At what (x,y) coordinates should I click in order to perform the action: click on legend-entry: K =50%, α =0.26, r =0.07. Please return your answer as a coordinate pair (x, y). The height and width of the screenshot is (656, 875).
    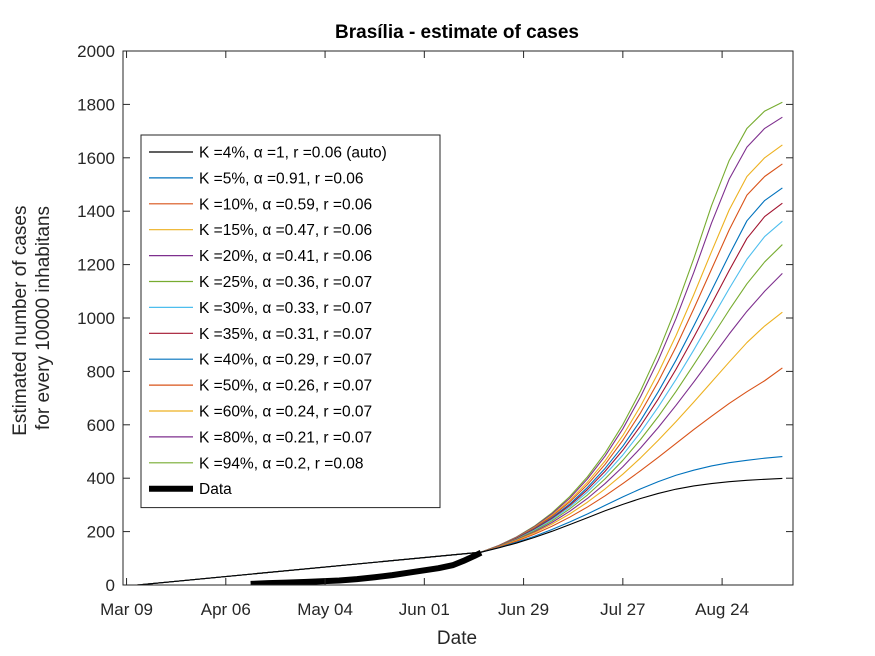
    Looking at the image, I should click on (260, 386).